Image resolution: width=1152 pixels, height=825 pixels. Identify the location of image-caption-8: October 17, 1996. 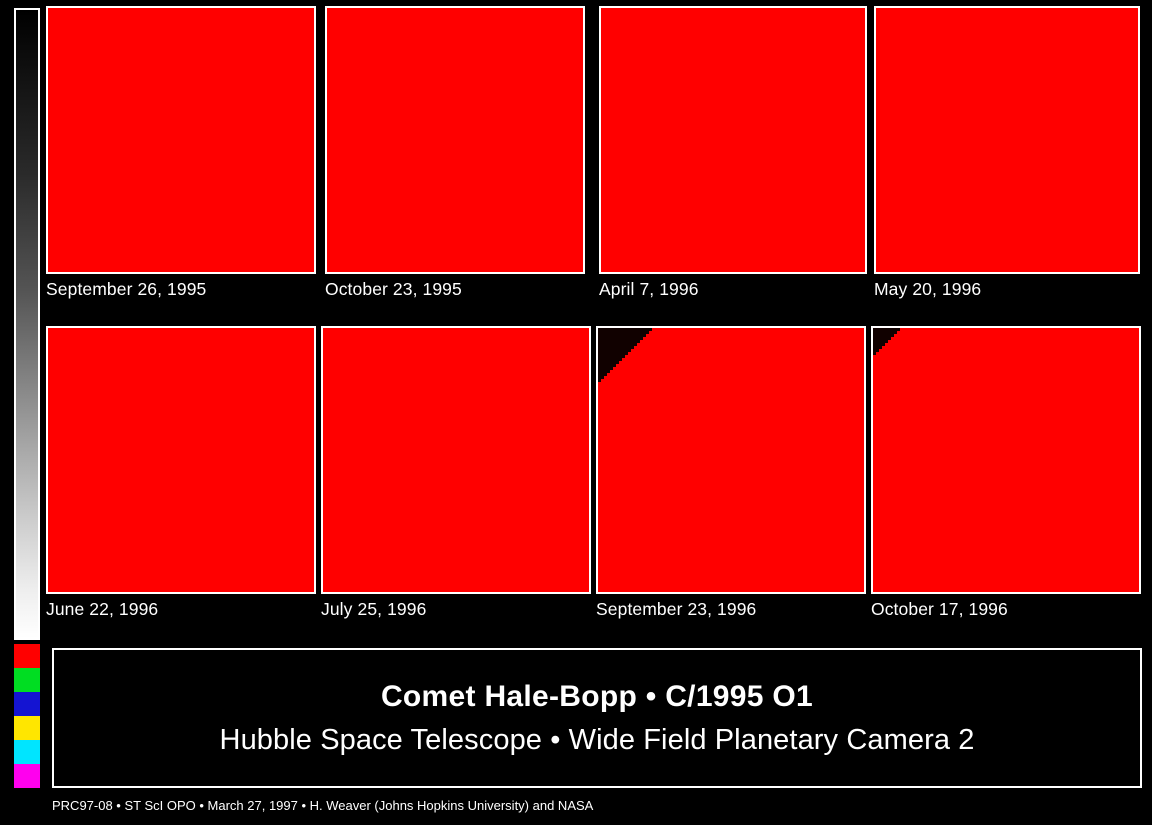
(939, 609).